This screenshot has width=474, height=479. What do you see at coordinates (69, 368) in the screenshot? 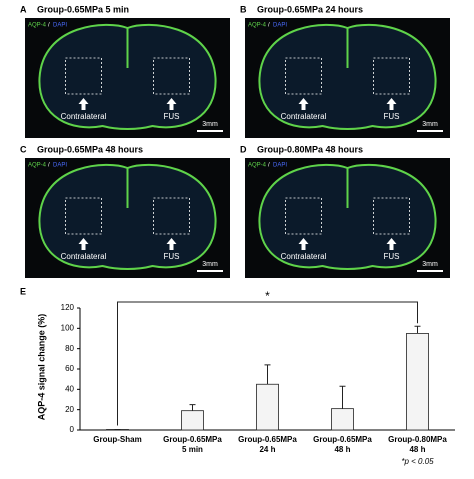
I see `y-tick-label: 60` at bounding box center [69, 368].